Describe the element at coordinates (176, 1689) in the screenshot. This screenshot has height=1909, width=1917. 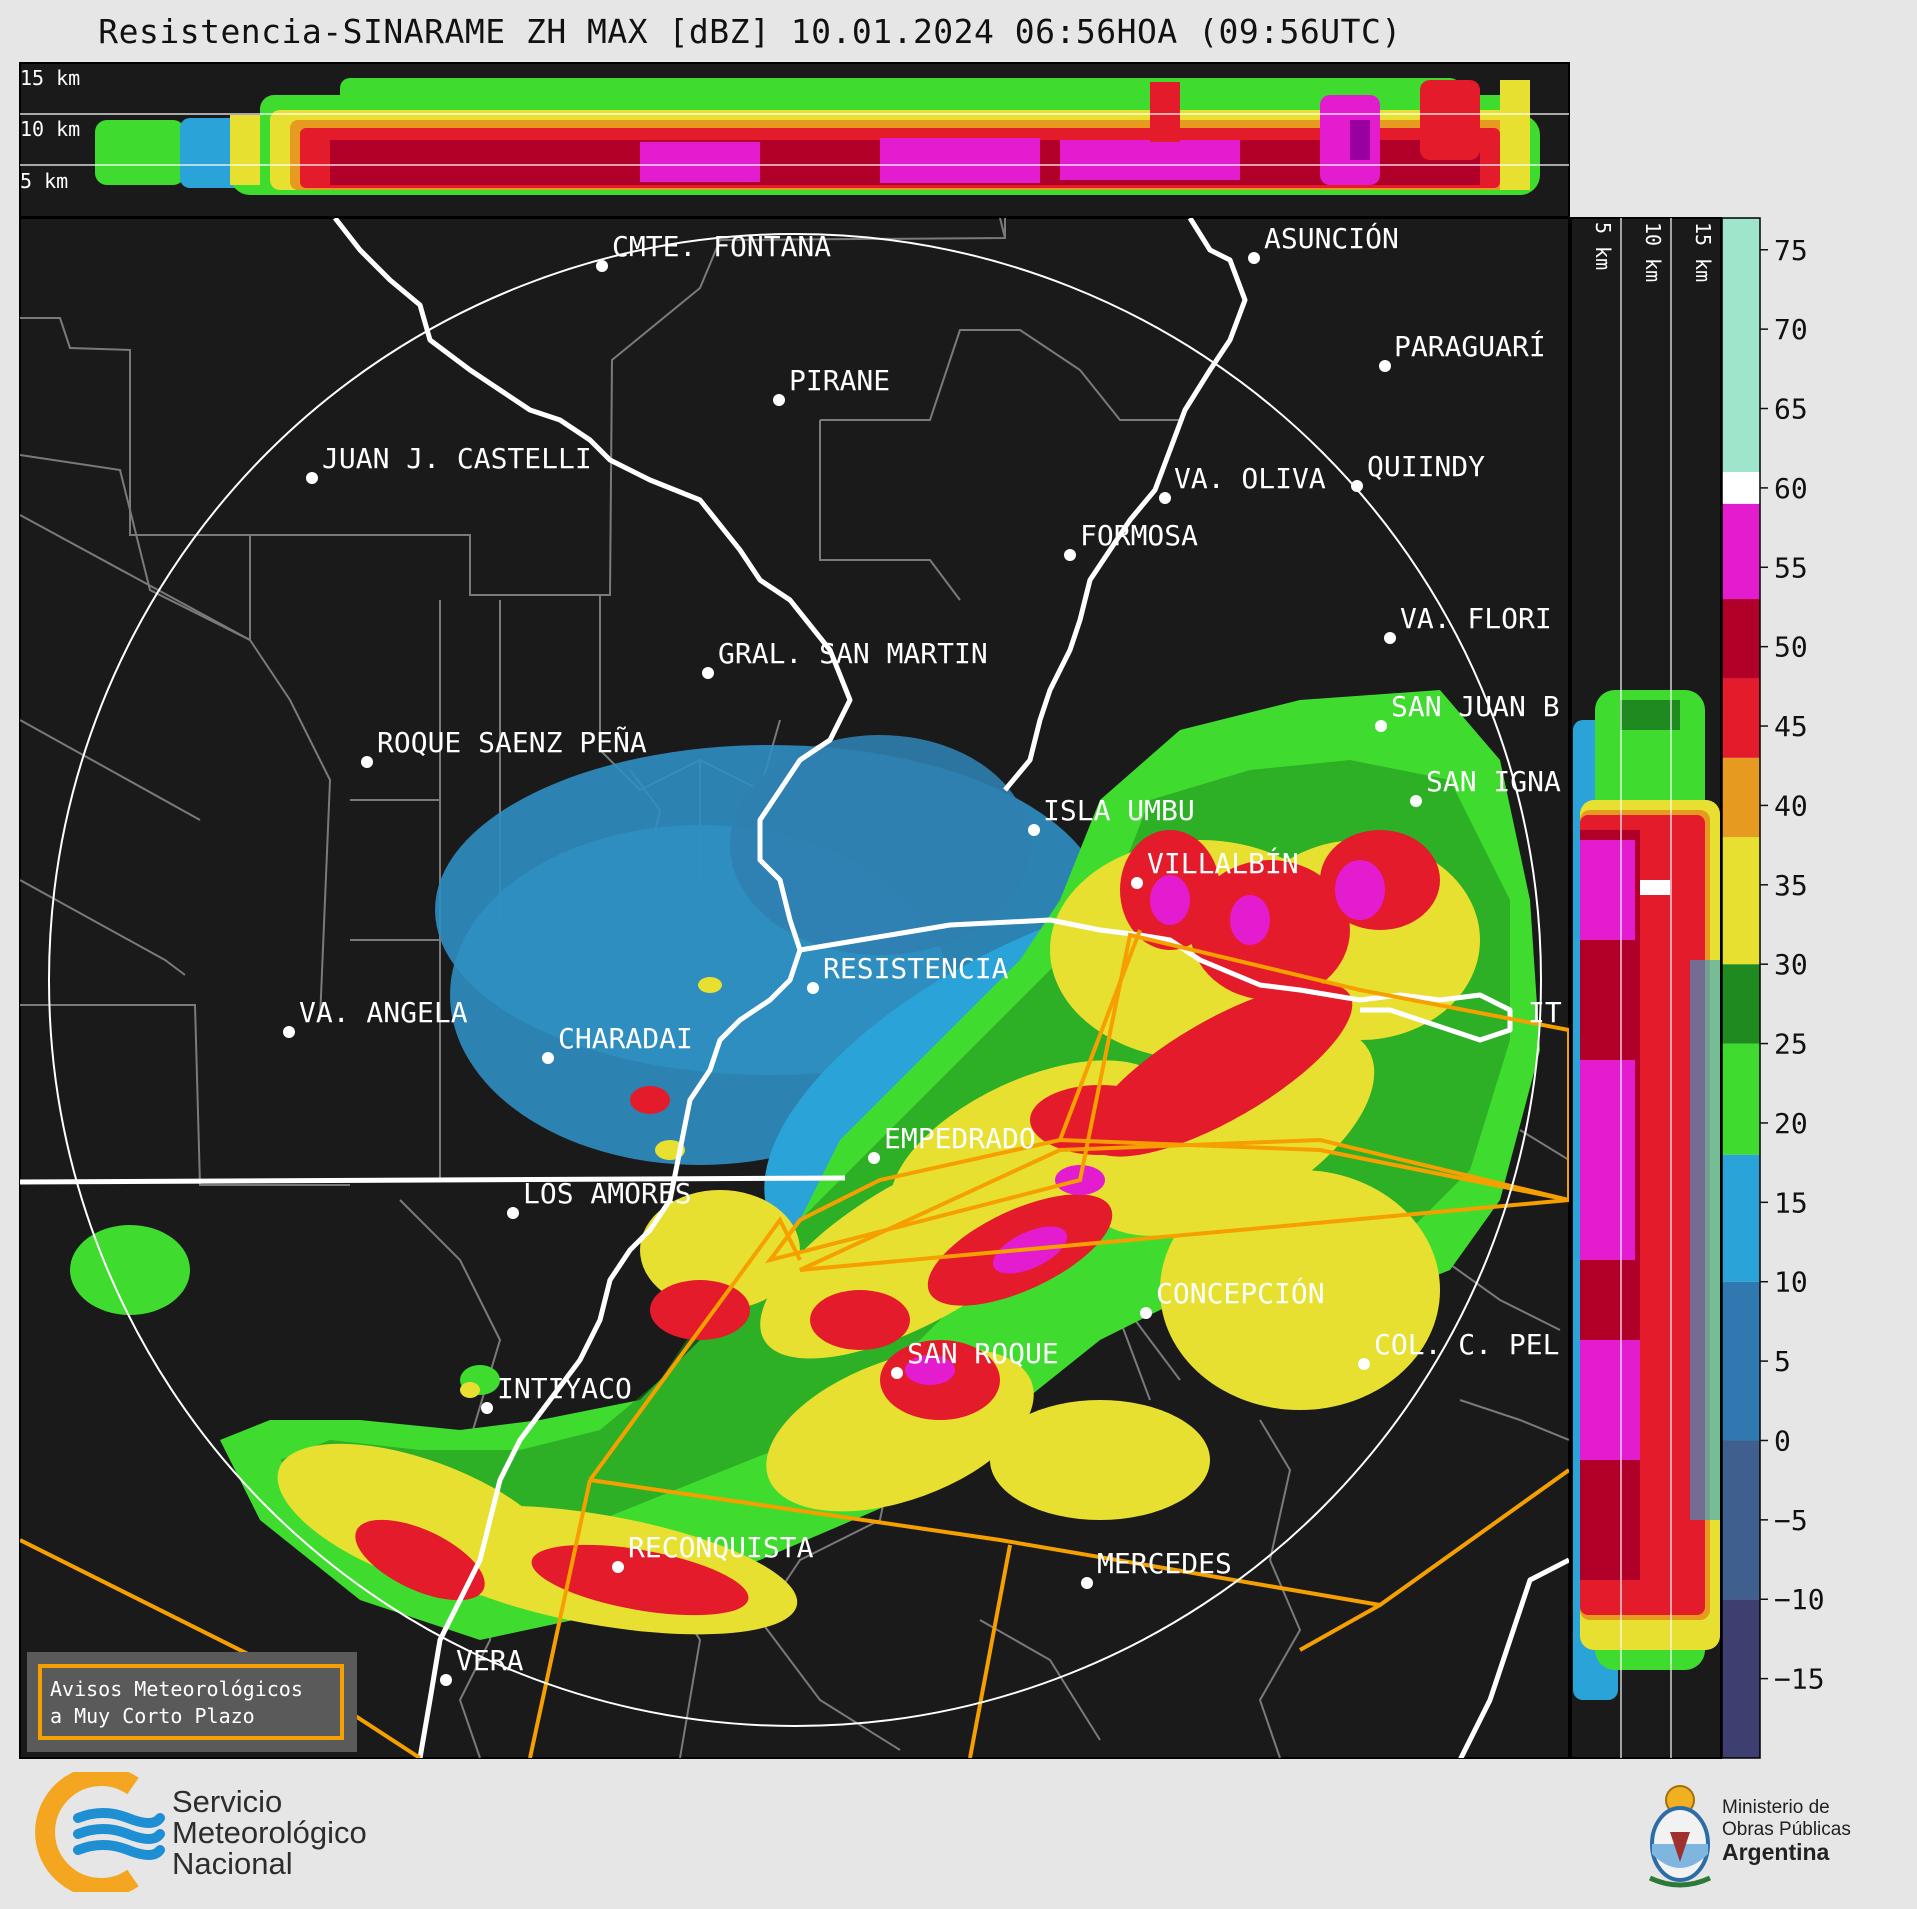
I see `alert-box-line1: Avisos Meteorológicos` at that location.